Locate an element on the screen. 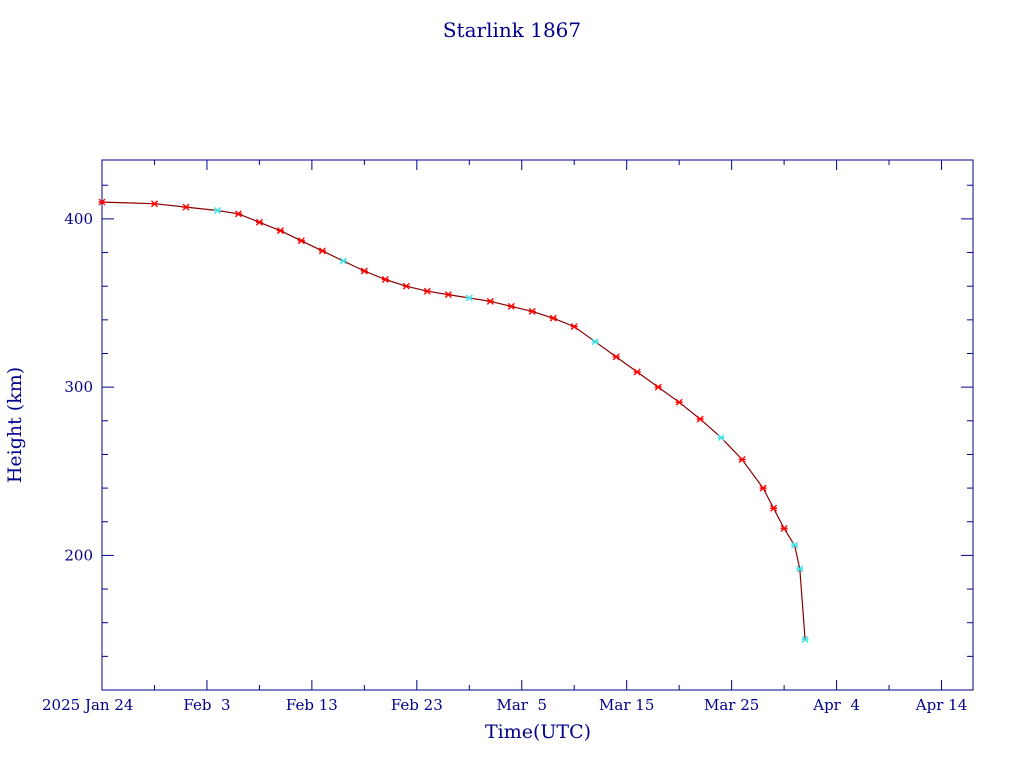 Image resolution: width=1024 pixels, height=768 pixels. y-tick-label: 200 is located at coordinates (78, 555).